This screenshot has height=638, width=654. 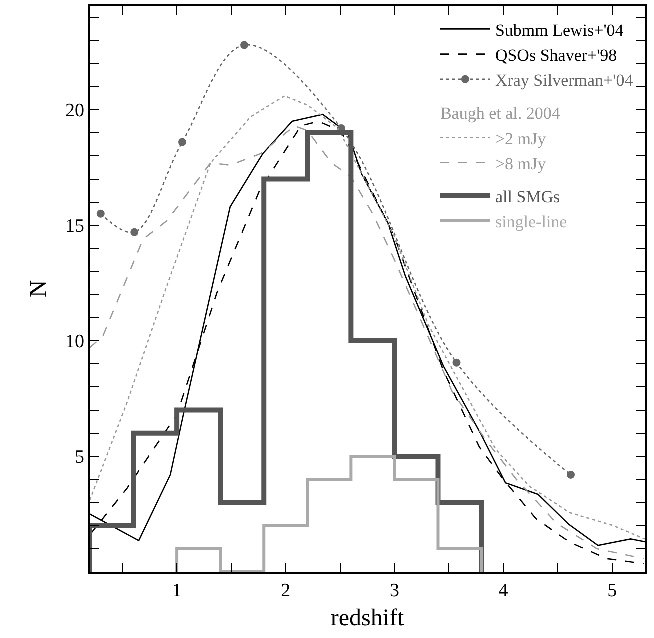 I want to click on x-tick-label: 2, so click(x=286, y=591).